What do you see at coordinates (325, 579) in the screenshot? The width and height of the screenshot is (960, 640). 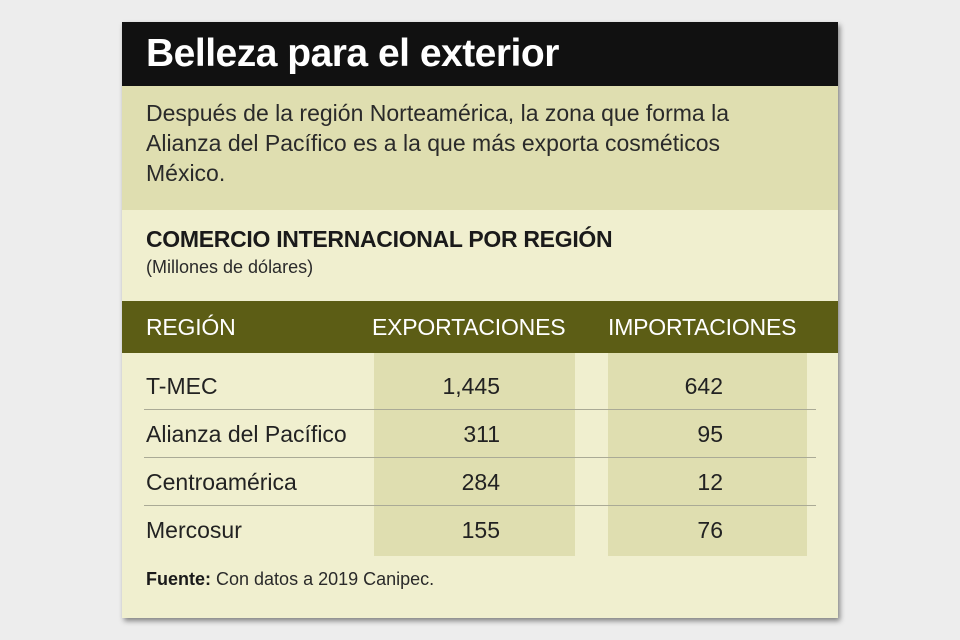 I see `source-text: Con datos a 2019 Canipec.` at bounding box center [325, 579].